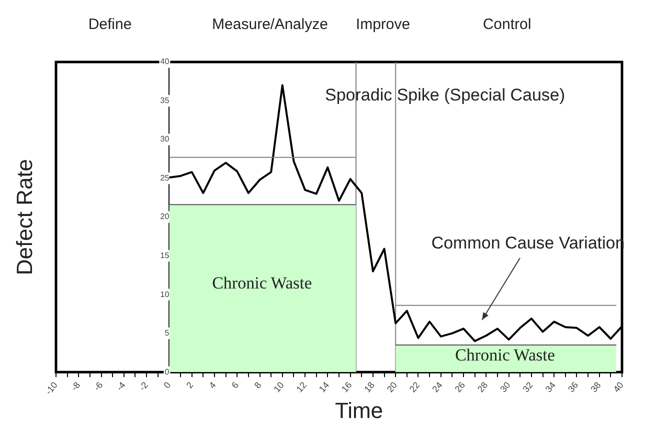 Image resolution: width=655 pixels, height=430 pixels. I want to click on text: Control, so click(507, 25).